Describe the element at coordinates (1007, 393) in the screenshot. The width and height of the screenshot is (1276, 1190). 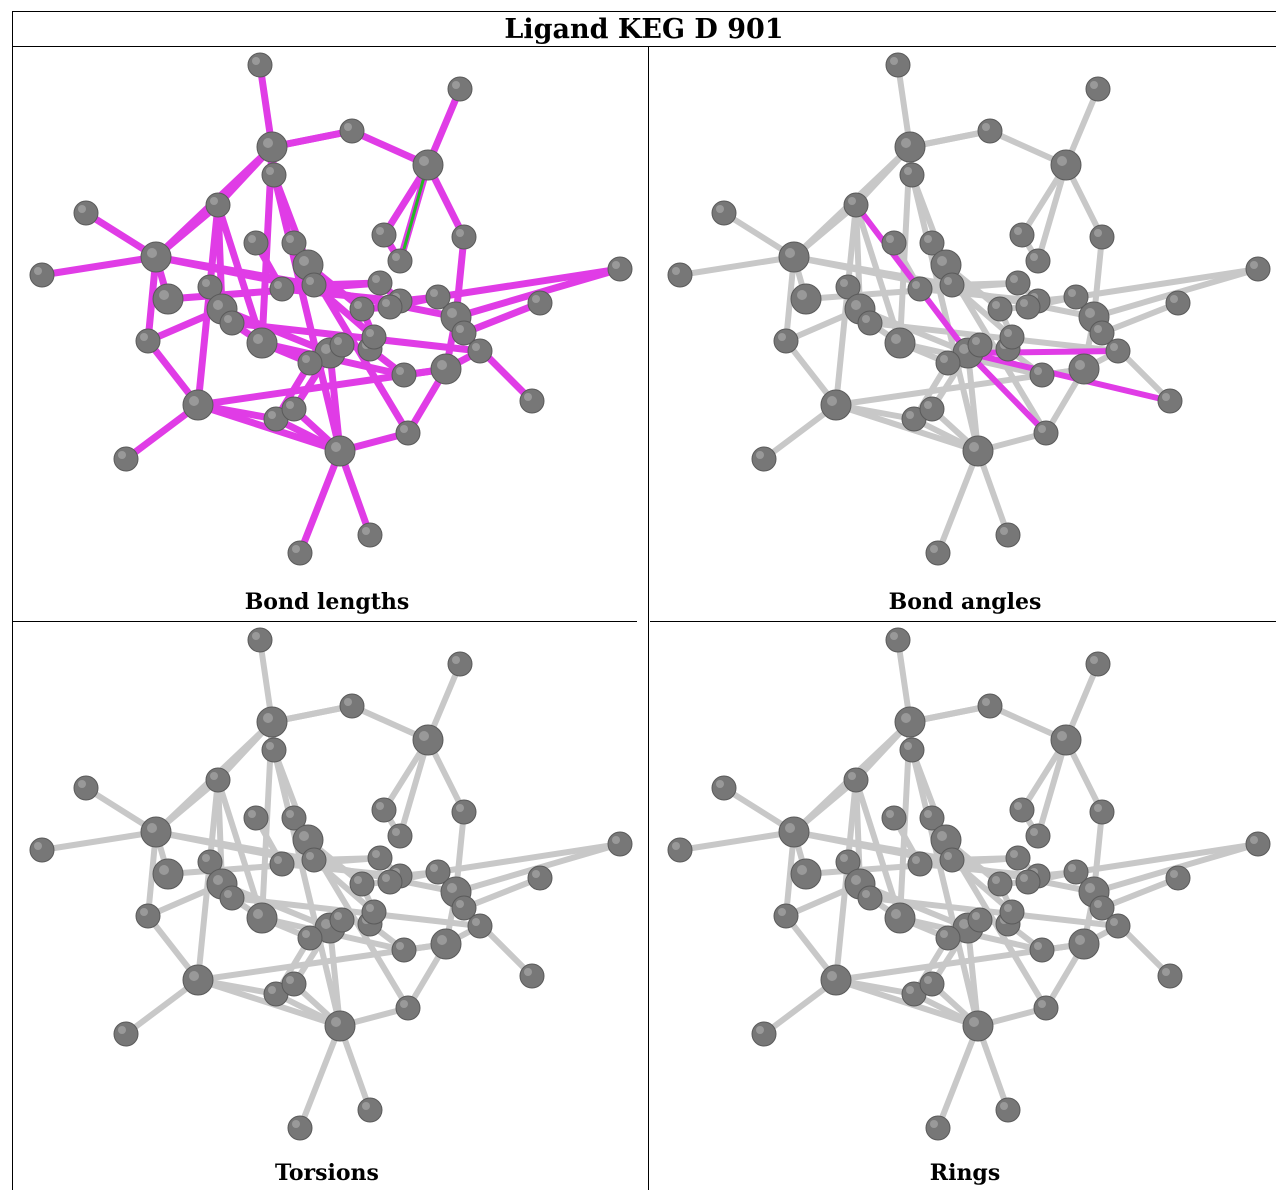
I see `bond-highlight` at that location.